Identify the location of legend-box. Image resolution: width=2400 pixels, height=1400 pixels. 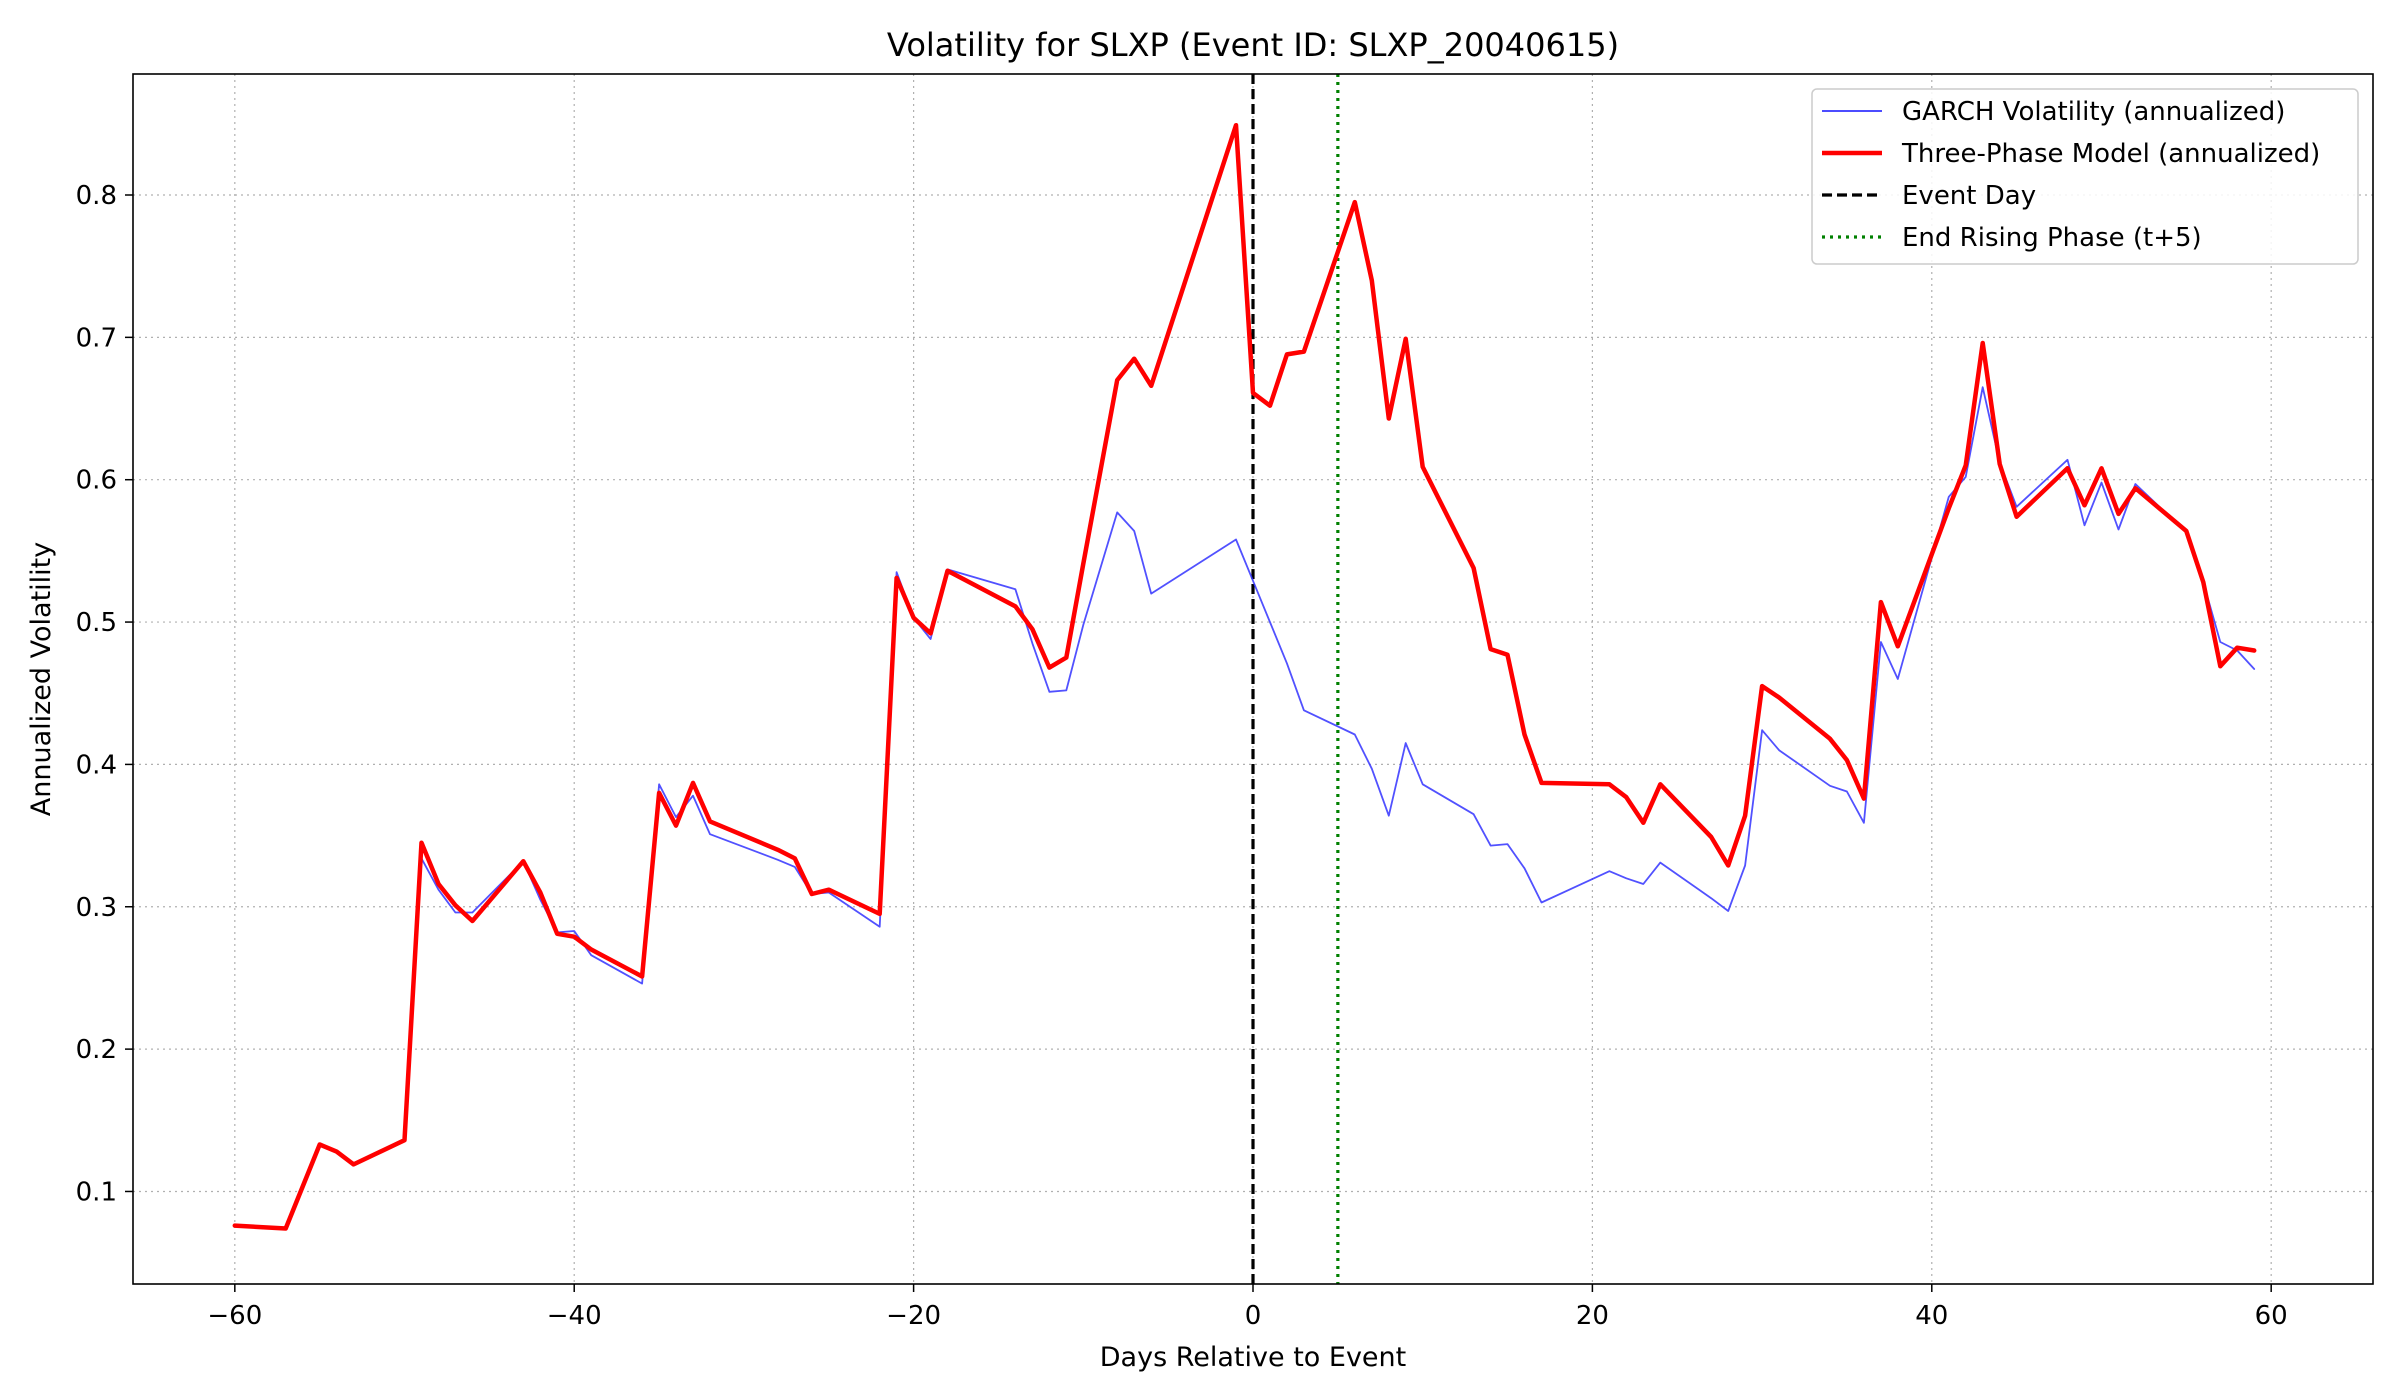
(2085, 176).